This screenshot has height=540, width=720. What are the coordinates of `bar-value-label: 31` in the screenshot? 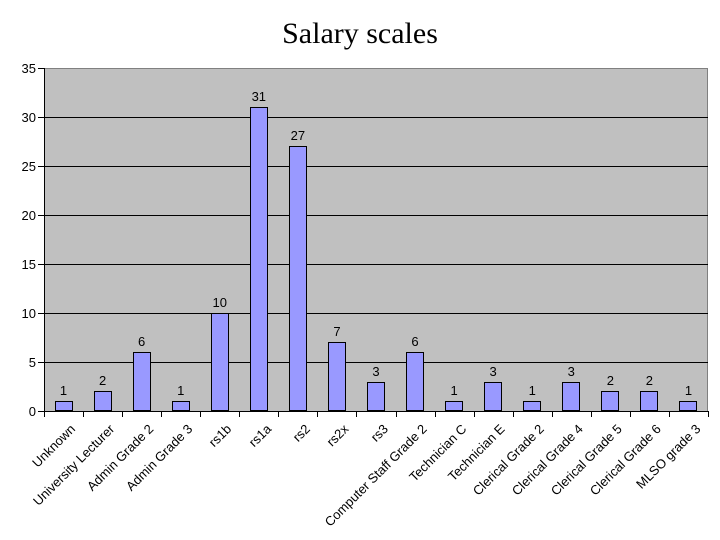 It's located at (259, 97).